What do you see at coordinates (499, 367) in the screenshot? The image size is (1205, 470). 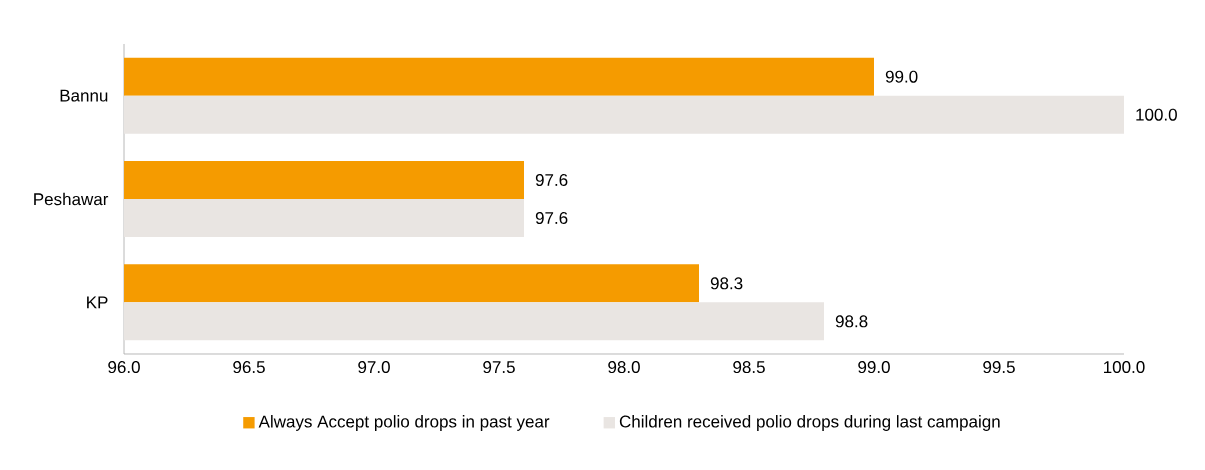 I see `x-tick-label: 97.5` at bounding box center [499, 367].